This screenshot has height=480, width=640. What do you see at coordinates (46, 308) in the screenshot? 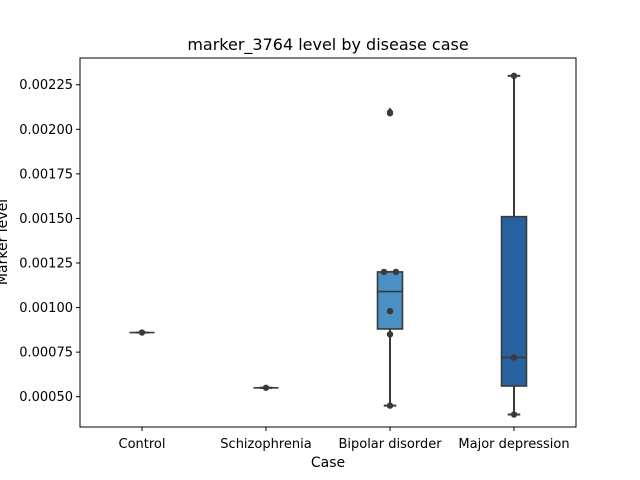
I see `y-tick-label: 0.00100` at bounding box center [46, 308].